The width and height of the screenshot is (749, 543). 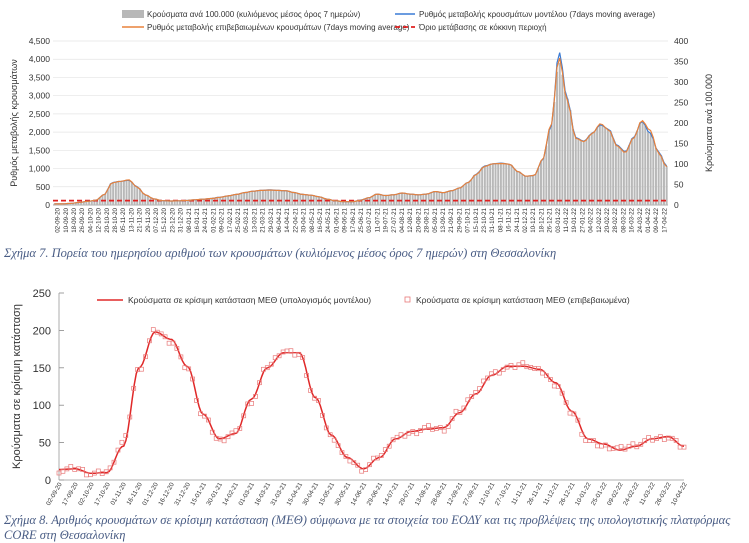 What do you see at coordinates (42, 331) in the screenshot?
I see `y-tick-label: 200` at bounding box center [42, 331].